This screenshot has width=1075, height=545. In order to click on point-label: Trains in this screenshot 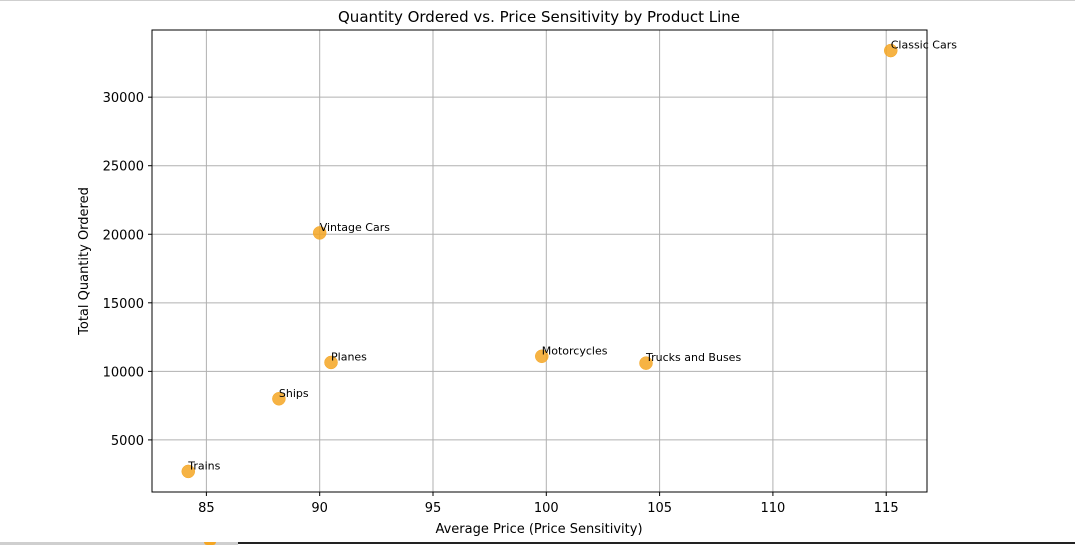, I will do `click(203, 465)`.